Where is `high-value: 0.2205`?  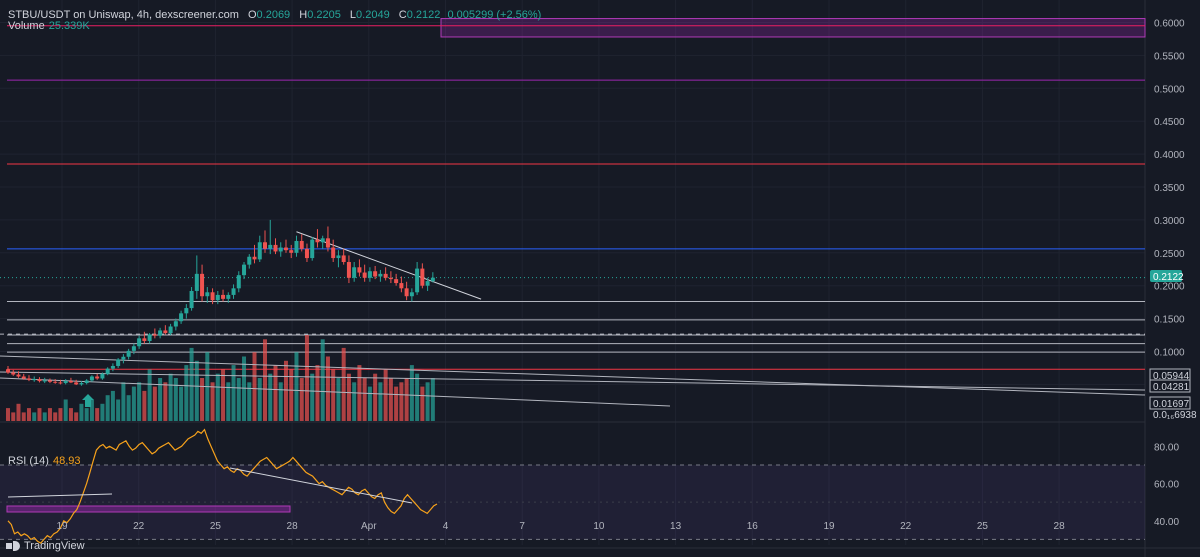 high-value: 0.2205 is located at coordinates (324, 15).